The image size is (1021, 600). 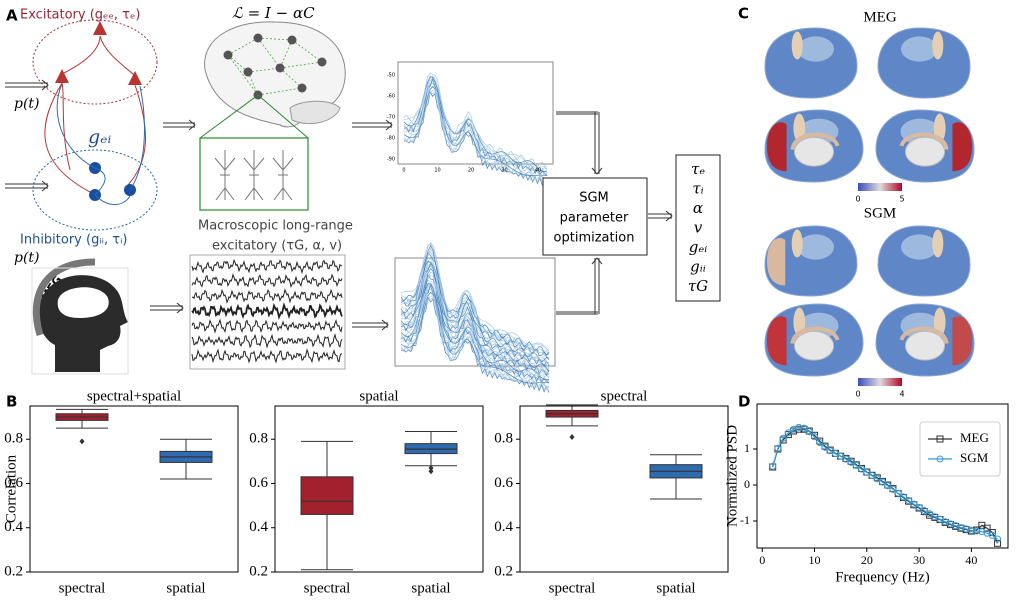 I want to click on legend-label: SGM, so click(x=974, y=457).